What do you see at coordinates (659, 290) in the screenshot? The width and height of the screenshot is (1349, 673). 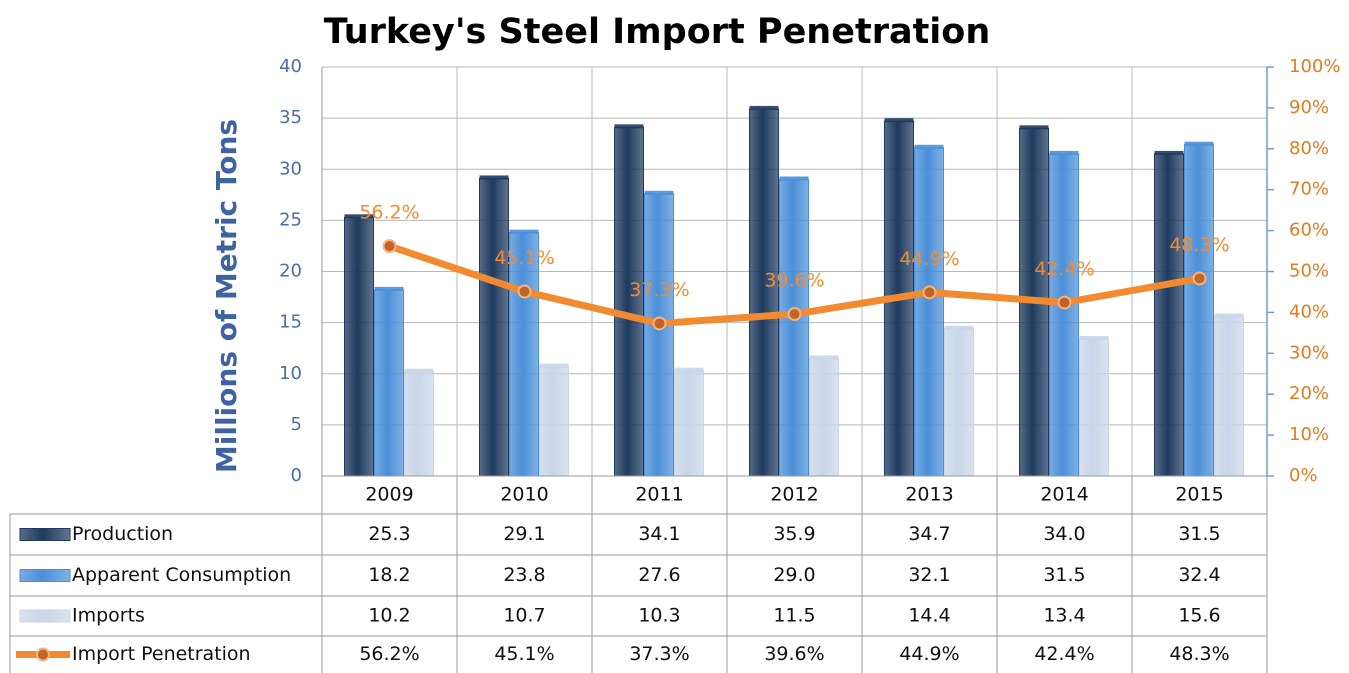 I see `data-label: 37.3%` at bounding box center [659, 290].